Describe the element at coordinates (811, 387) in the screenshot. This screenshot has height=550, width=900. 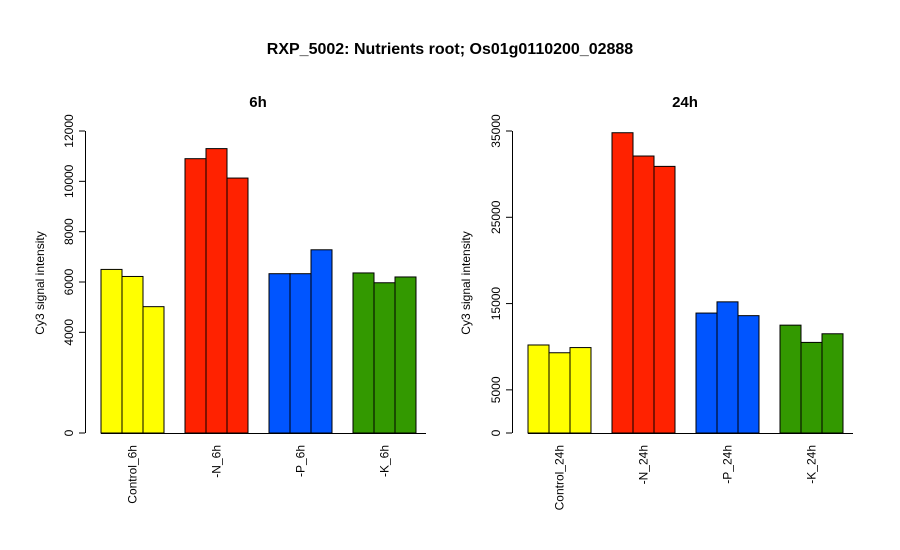
I see `bar--K_24h-rep2` at that location.